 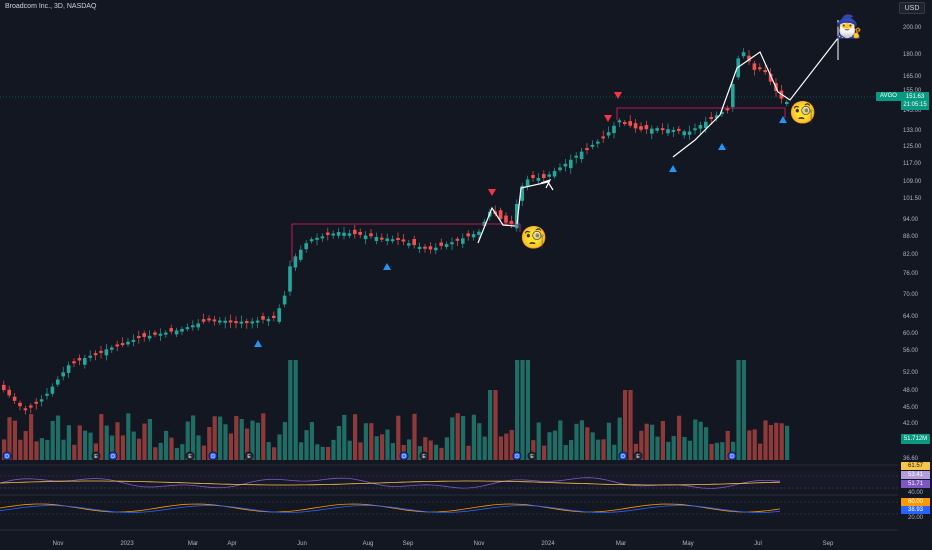 I want to click on price-axis-label: 70.00, so click(x=911, y=295).